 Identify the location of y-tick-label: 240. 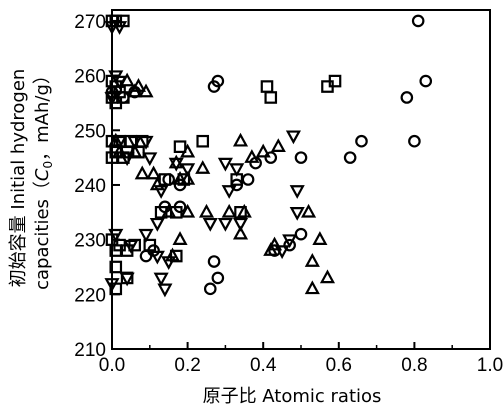
(90, 186).